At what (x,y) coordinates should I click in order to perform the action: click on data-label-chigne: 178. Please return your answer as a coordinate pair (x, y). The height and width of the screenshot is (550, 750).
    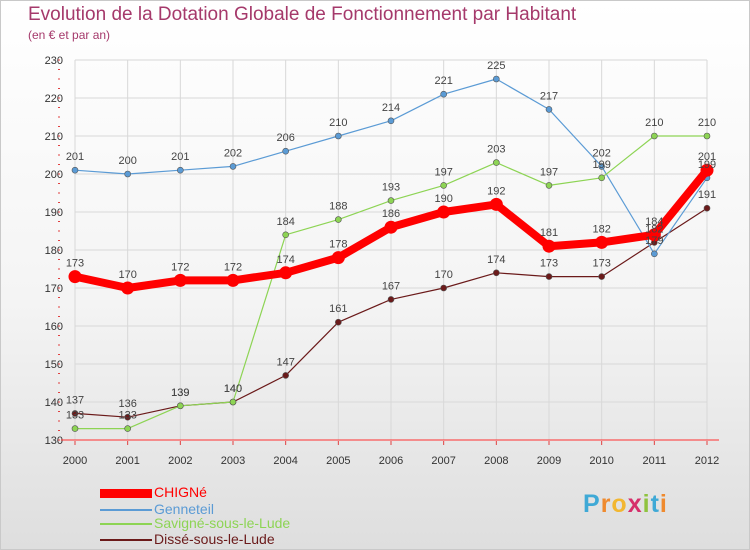
    Looking at the image, I should click on (338, 245).